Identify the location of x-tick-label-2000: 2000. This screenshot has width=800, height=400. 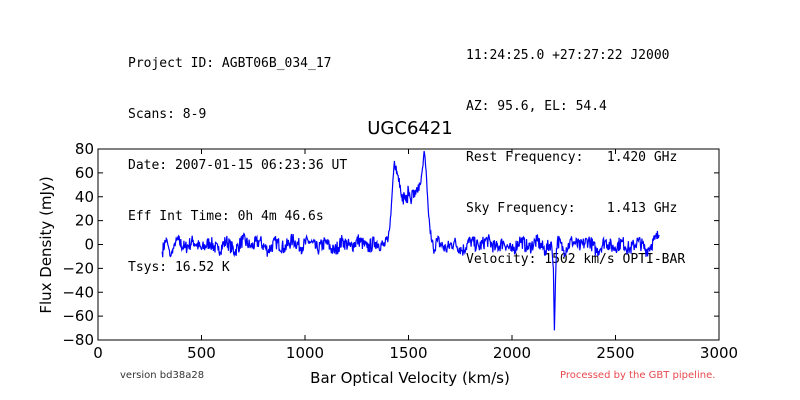
(512, 353).